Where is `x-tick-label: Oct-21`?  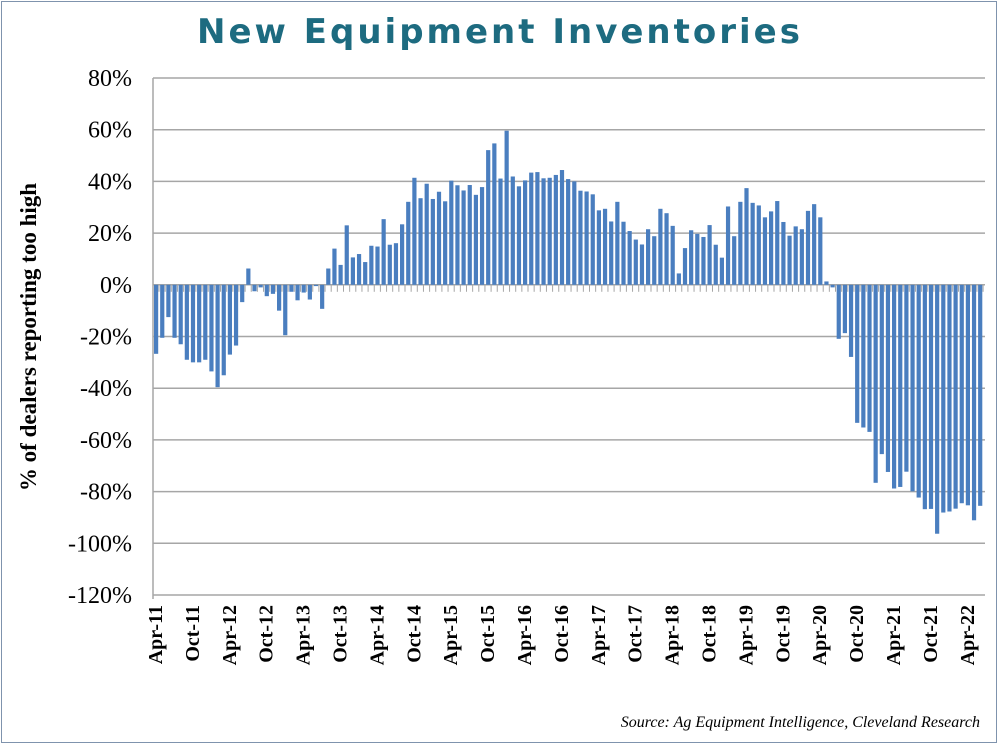 x-tick-label: Oct-21 is located at coordinates (931, 634).